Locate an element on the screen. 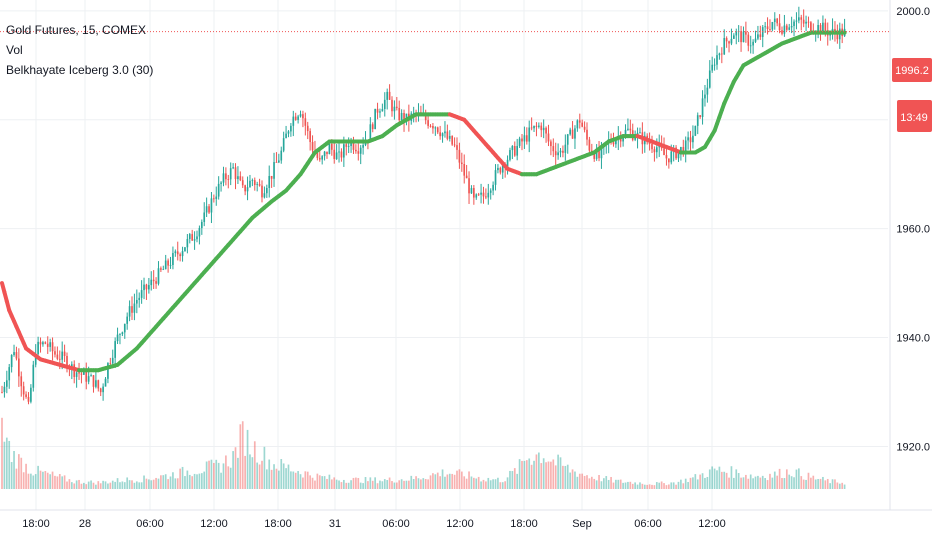  price-tick-label: 1960.0 is located at coordinates (913, 230).